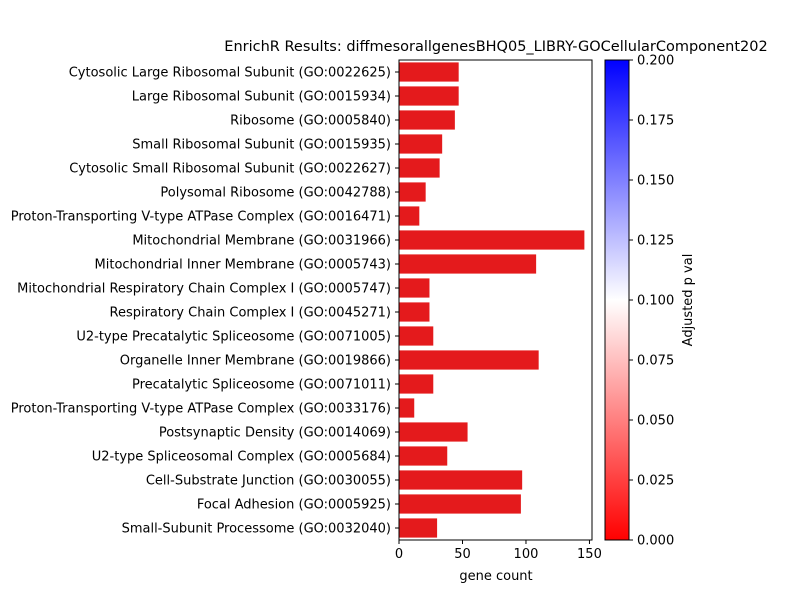 This screenshot has width=800, height=604. What do you see at coordinates (275, 193) in the screenshot?
I see `y-tick-label: Polysomal Ribosome (GO:0042788)` at bounding box center [275, 193].